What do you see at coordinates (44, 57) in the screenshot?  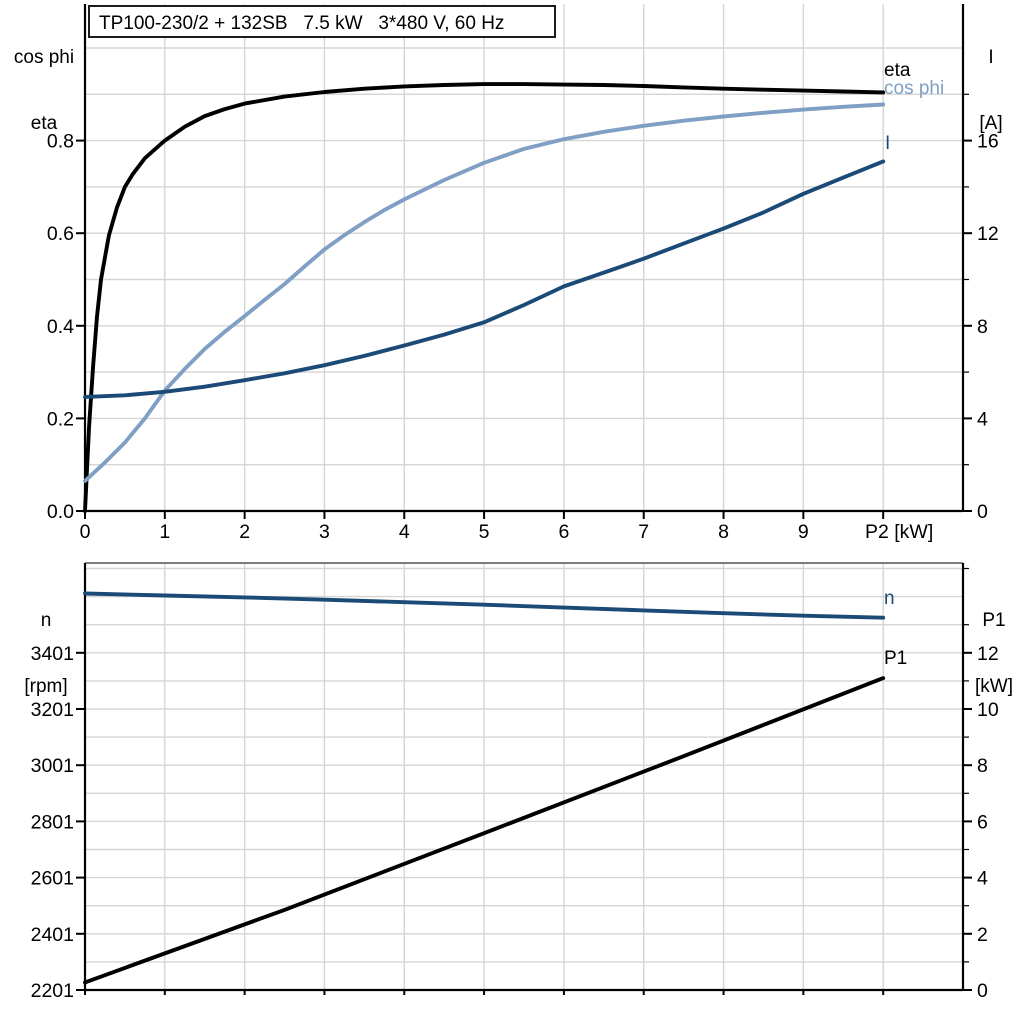 I see `axis-title-cosphi: cos phi` at bounding box center [44, 57].